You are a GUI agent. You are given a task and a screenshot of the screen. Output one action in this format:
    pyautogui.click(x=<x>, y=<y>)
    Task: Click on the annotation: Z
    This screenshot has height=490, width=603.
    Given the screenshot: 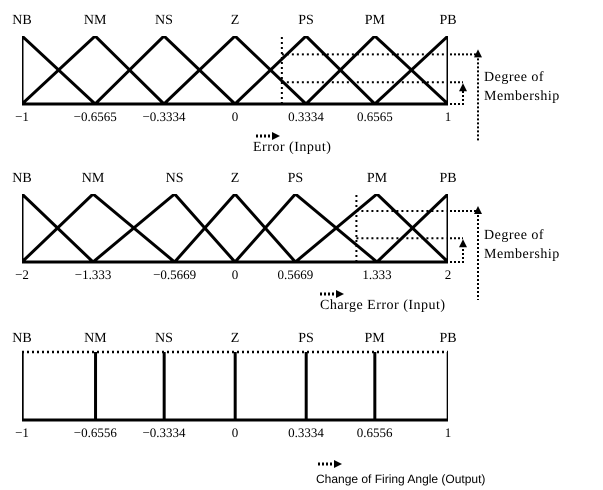 What is the action you would take?
    pyautogui.click(x=235, y=338)
    